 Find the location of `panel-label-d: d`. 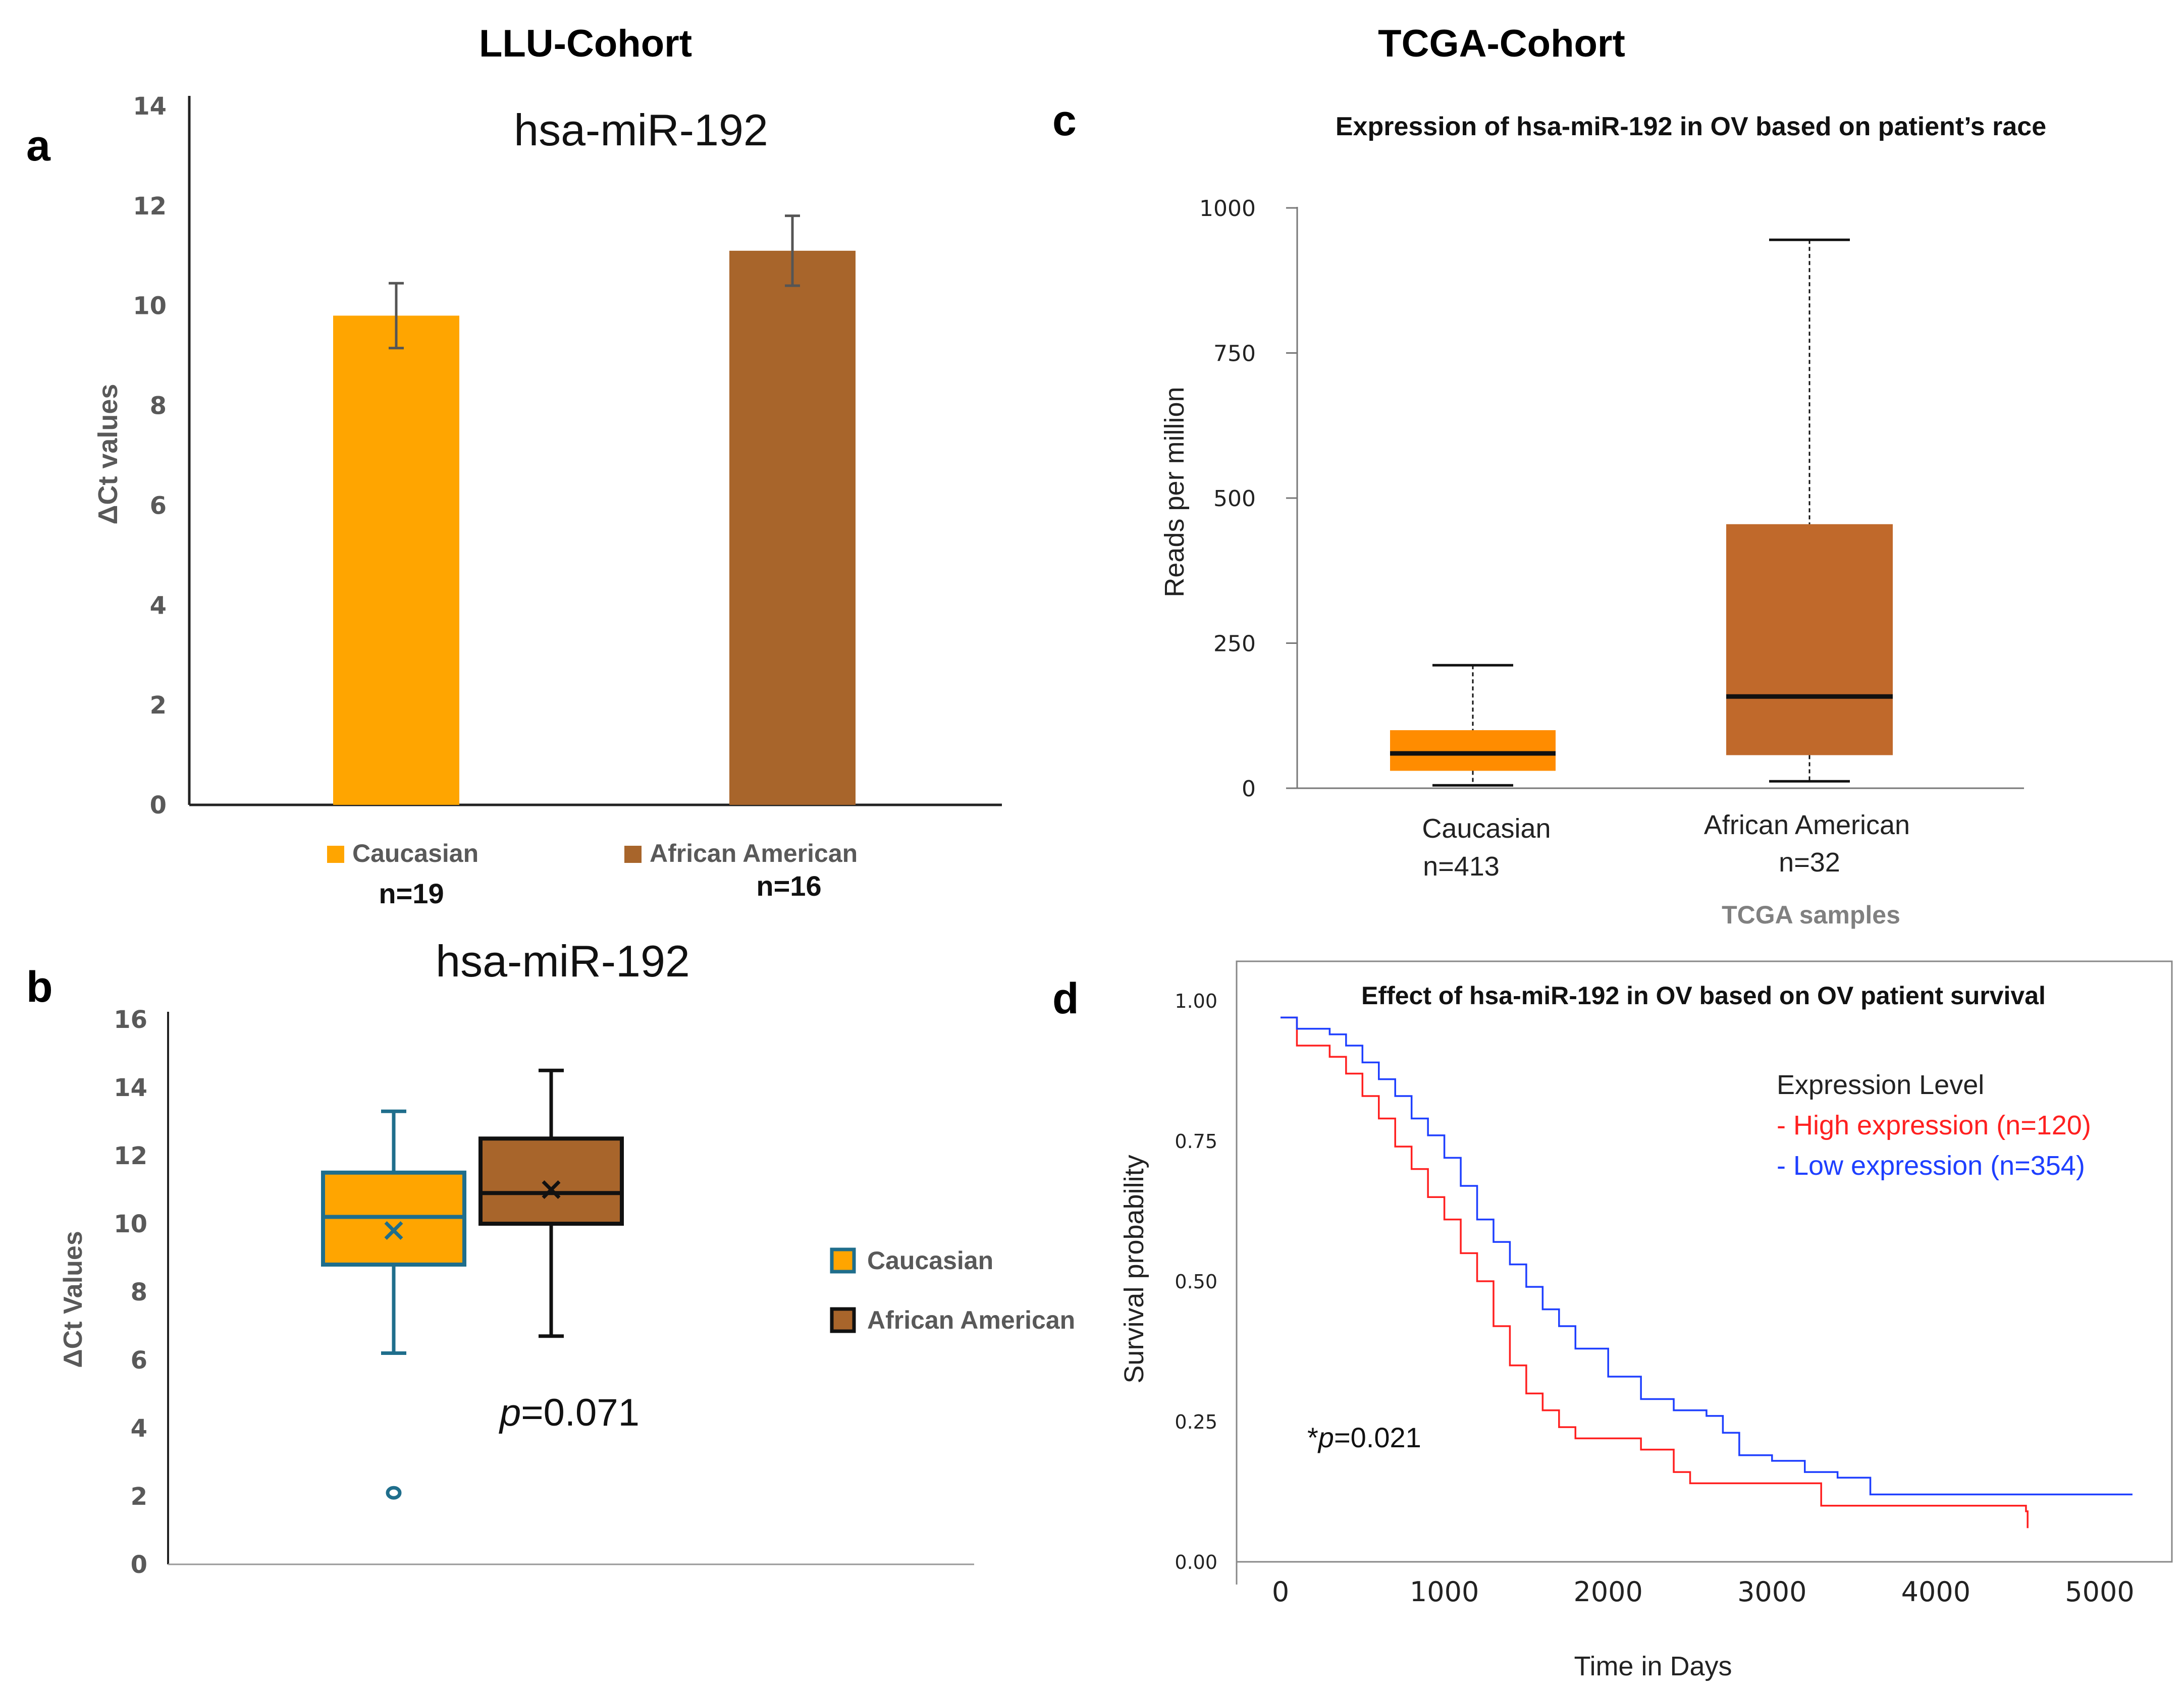

panel-label-d: d is located at coordinates (1065, 998).